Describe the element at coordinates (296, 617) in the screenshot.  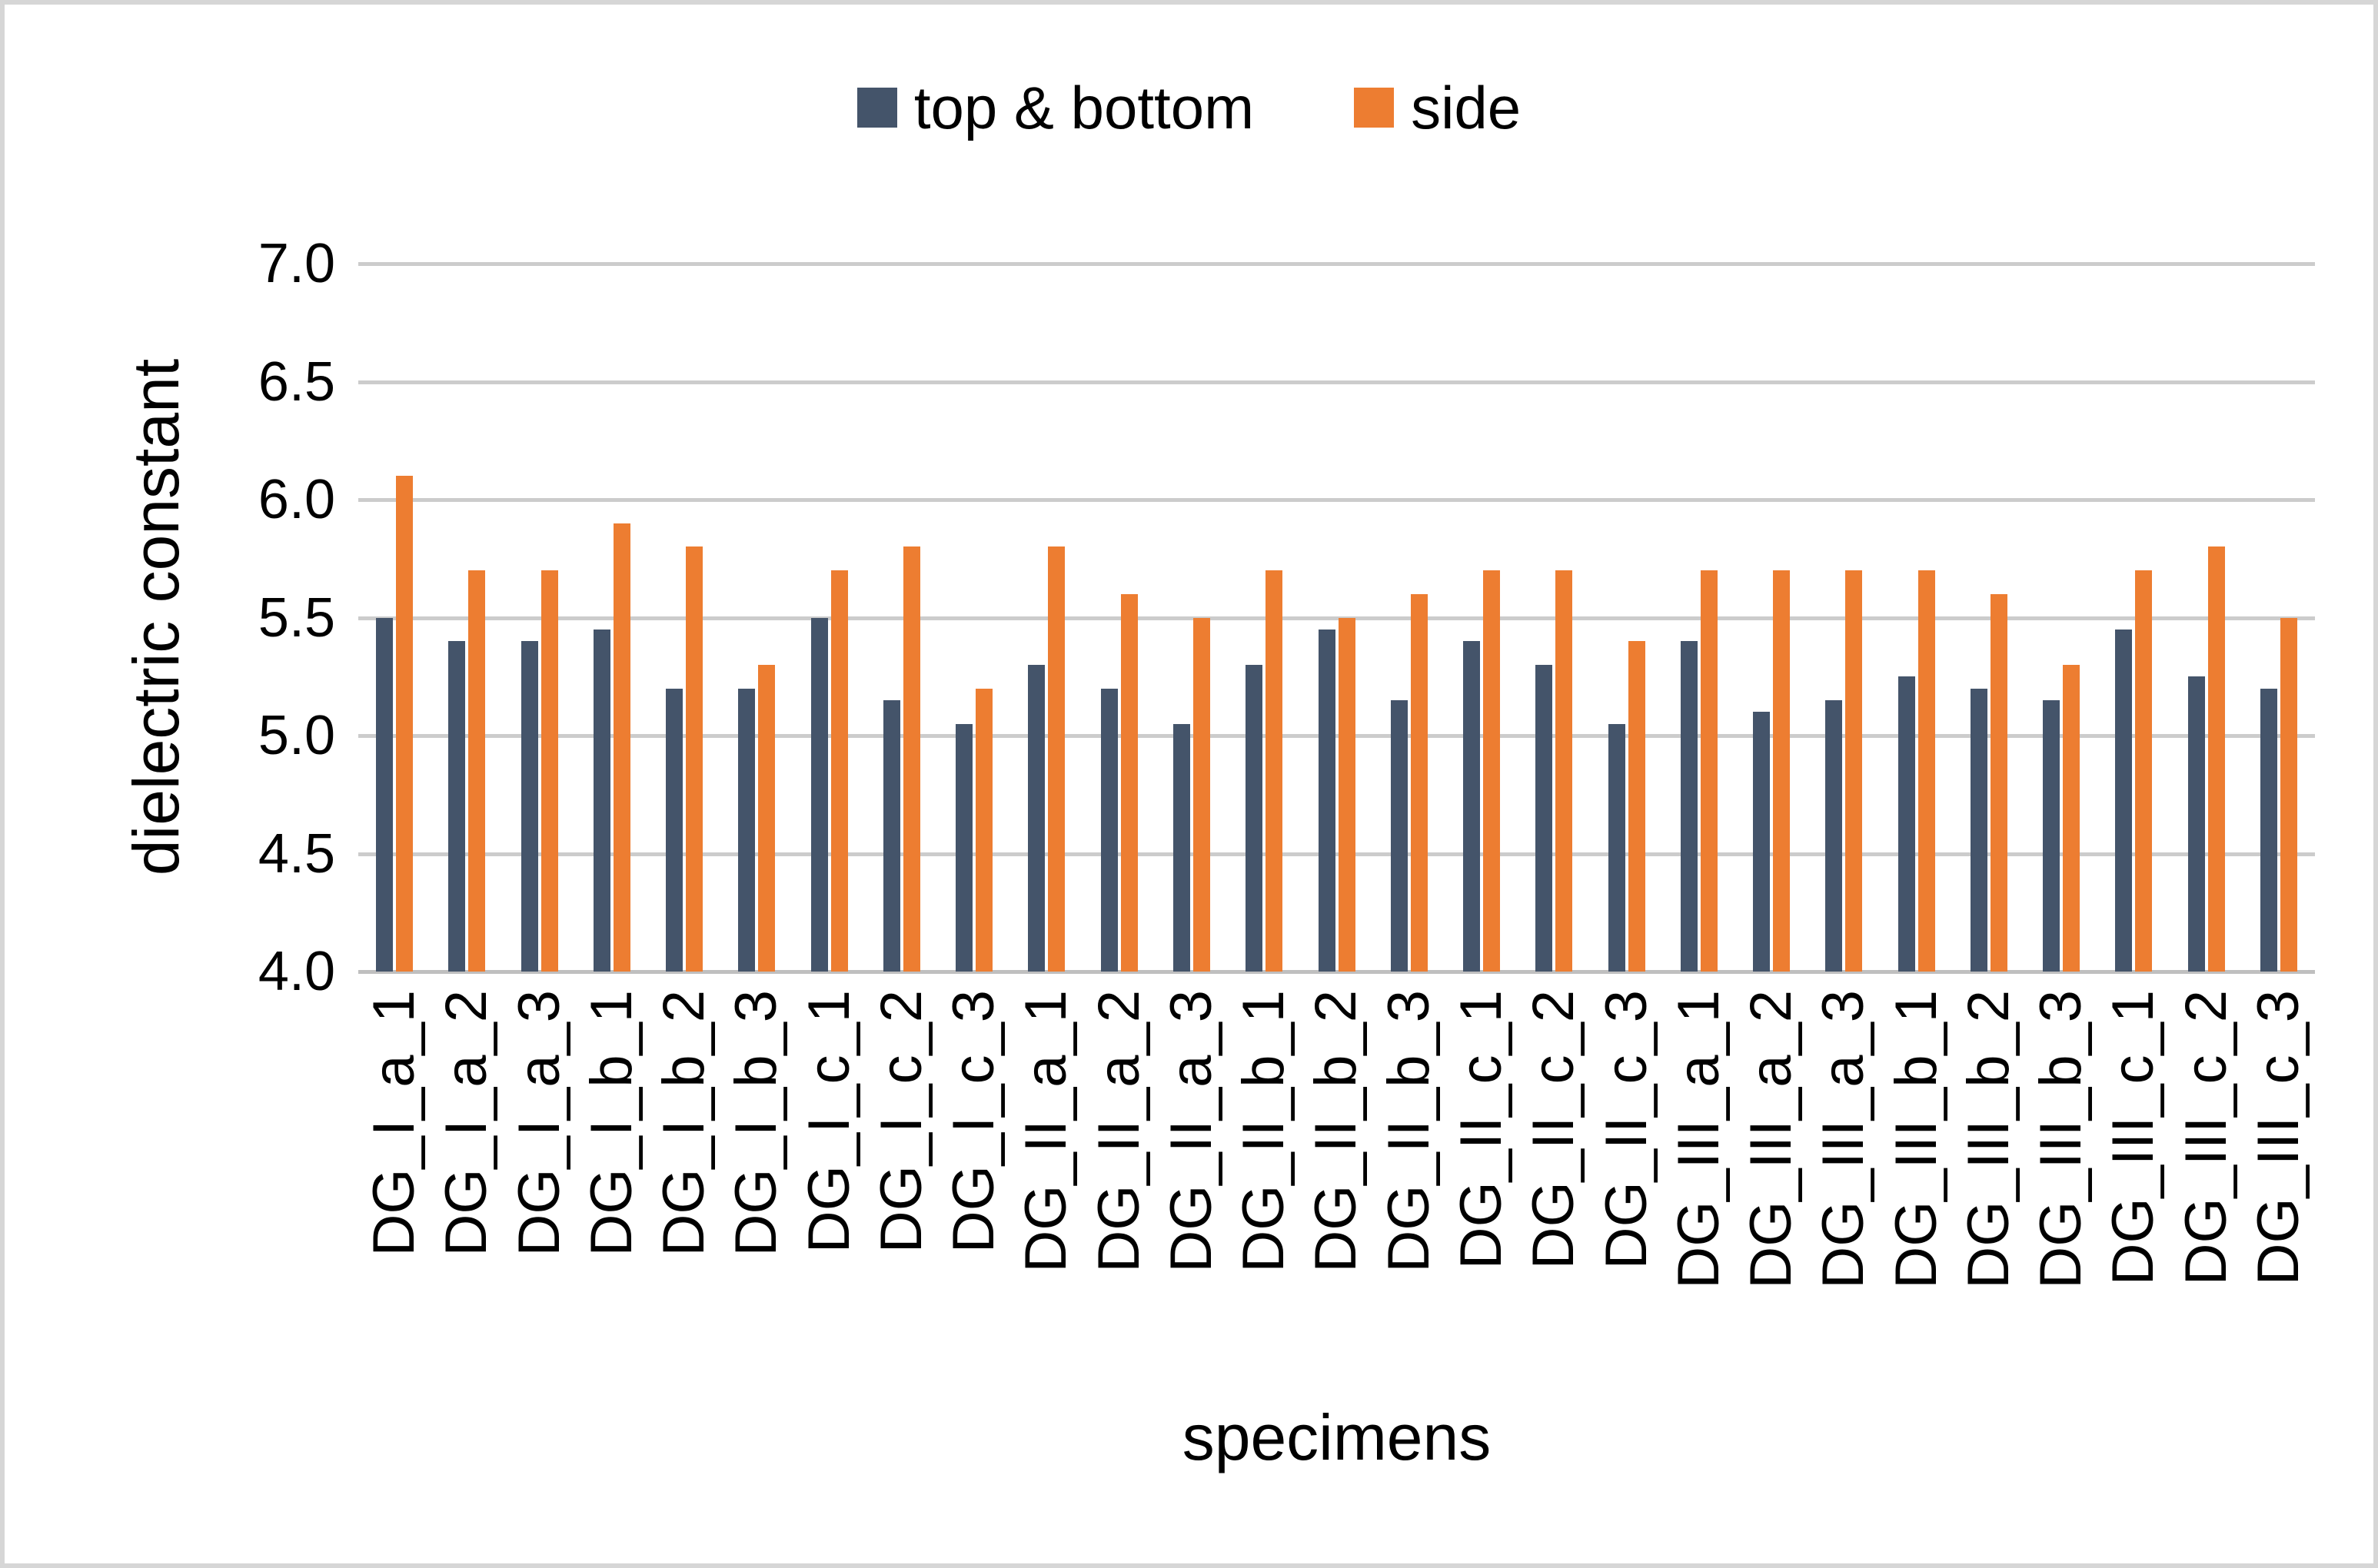
I see `y-tick-label: 5.5` at that location.